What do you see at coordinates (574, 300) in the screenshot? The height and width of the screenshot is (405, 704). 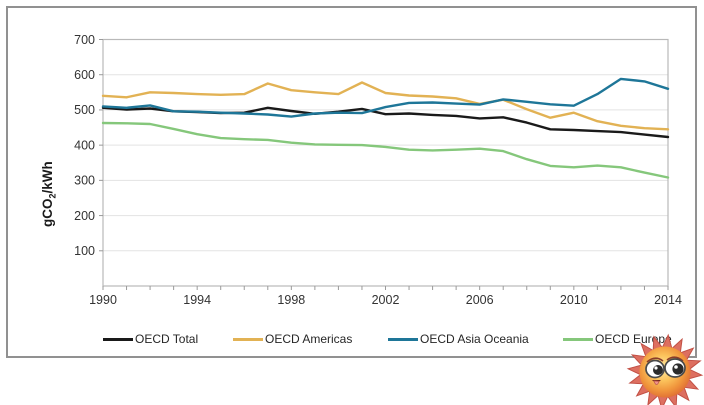 I see `x-tick-label-2010: 2010` at bounding box center [574, 300].